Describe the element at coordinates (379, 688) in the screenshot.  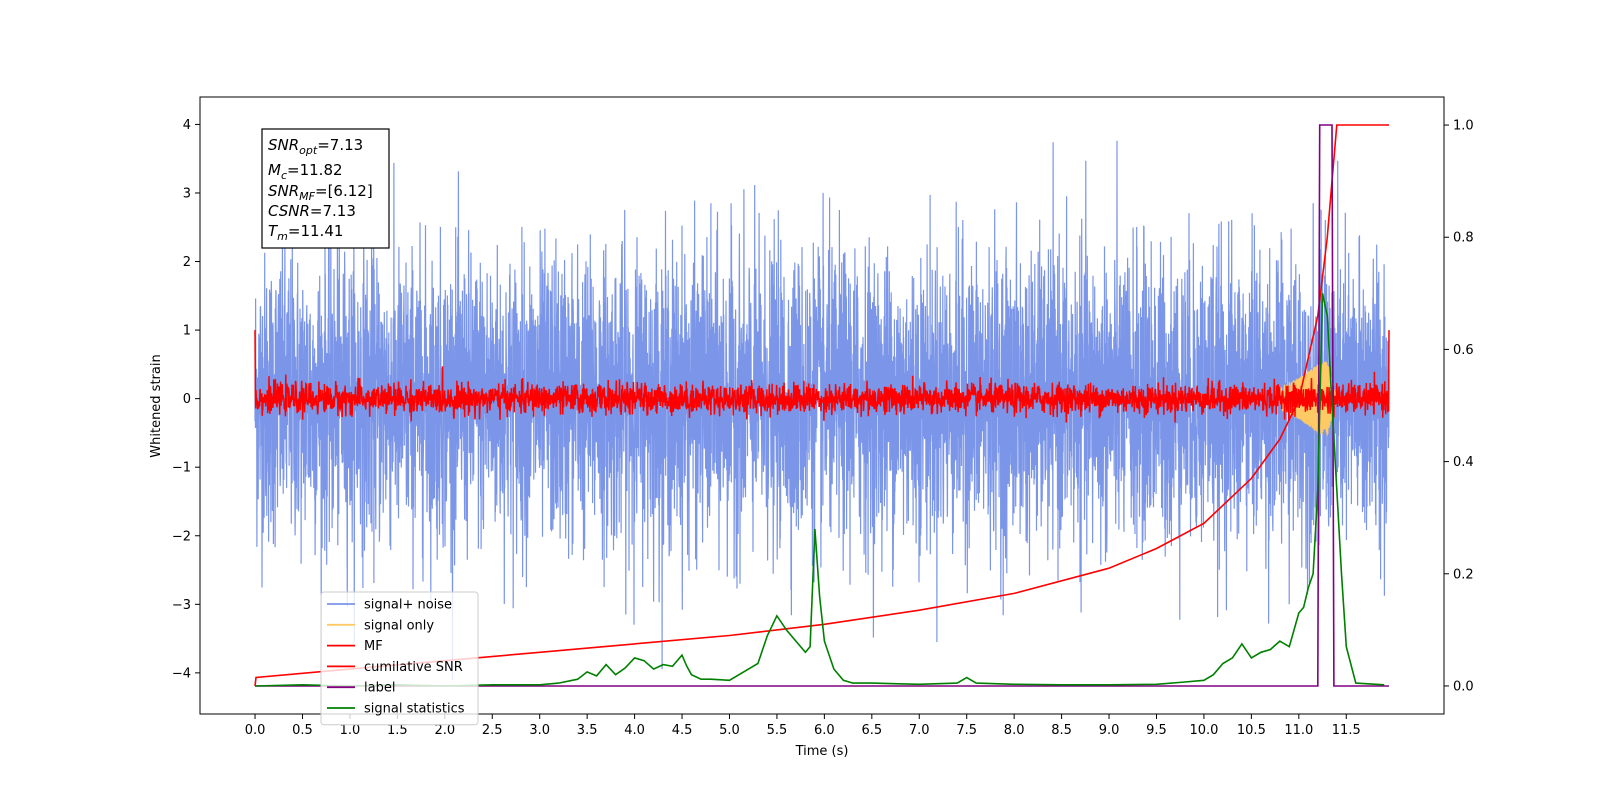
I see `legend-label: label` at that location.